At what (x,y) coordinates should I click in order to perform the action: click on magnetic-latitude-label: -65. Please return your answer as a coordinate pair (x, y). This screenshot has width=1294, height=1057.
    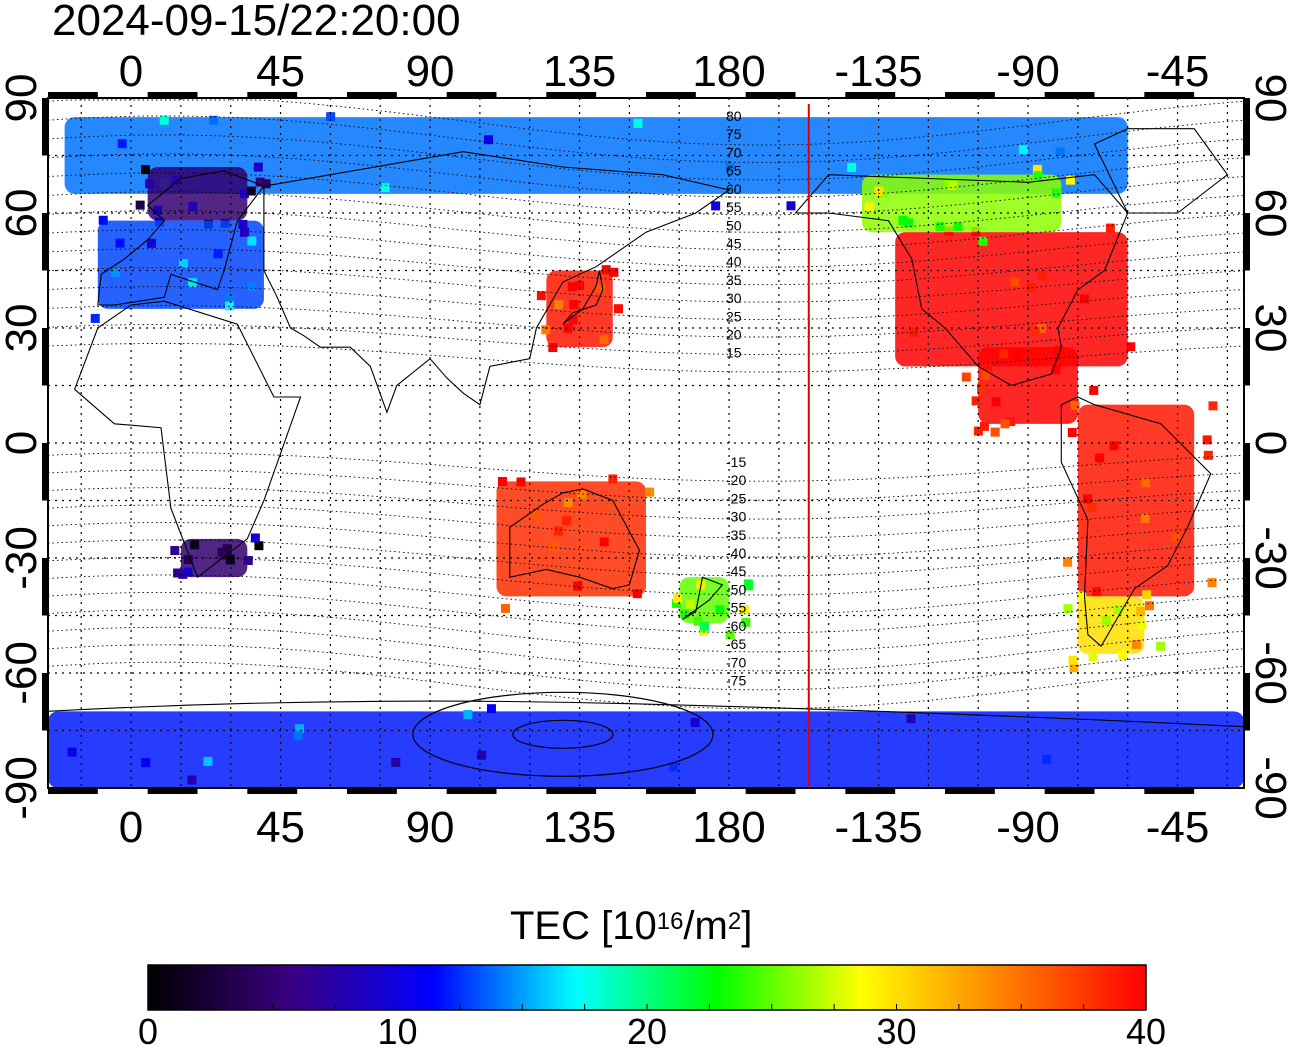
    Looking at the image, I should click on (736, 644).